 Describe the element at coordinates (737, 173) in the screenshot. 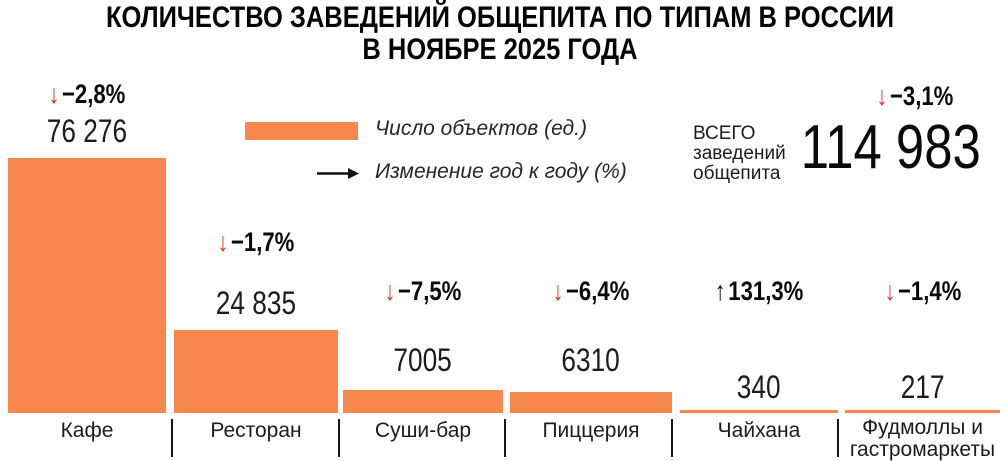

I see `total-label-line3: общепита` at that location.